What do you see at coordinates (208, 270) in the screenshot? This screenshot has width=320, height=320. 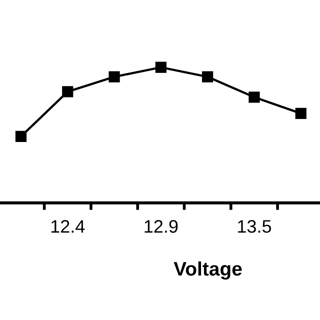 I see `x-axis-title: Voltage` at bounding box center [208, 270].